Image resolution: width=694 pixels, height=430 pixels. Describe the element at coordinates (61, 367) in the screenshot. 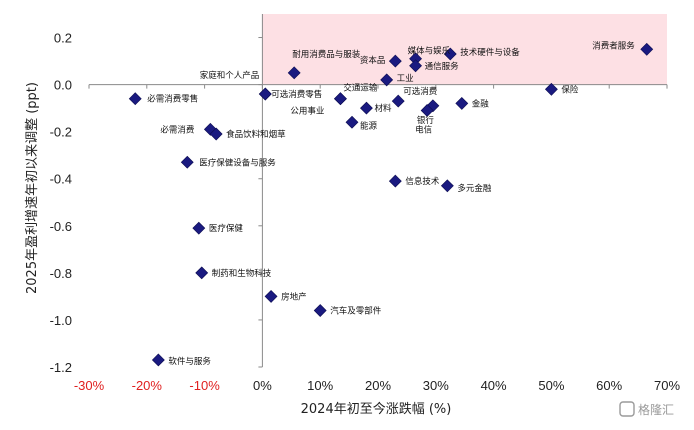

I see `y-tick-label: -1.2` at that location.